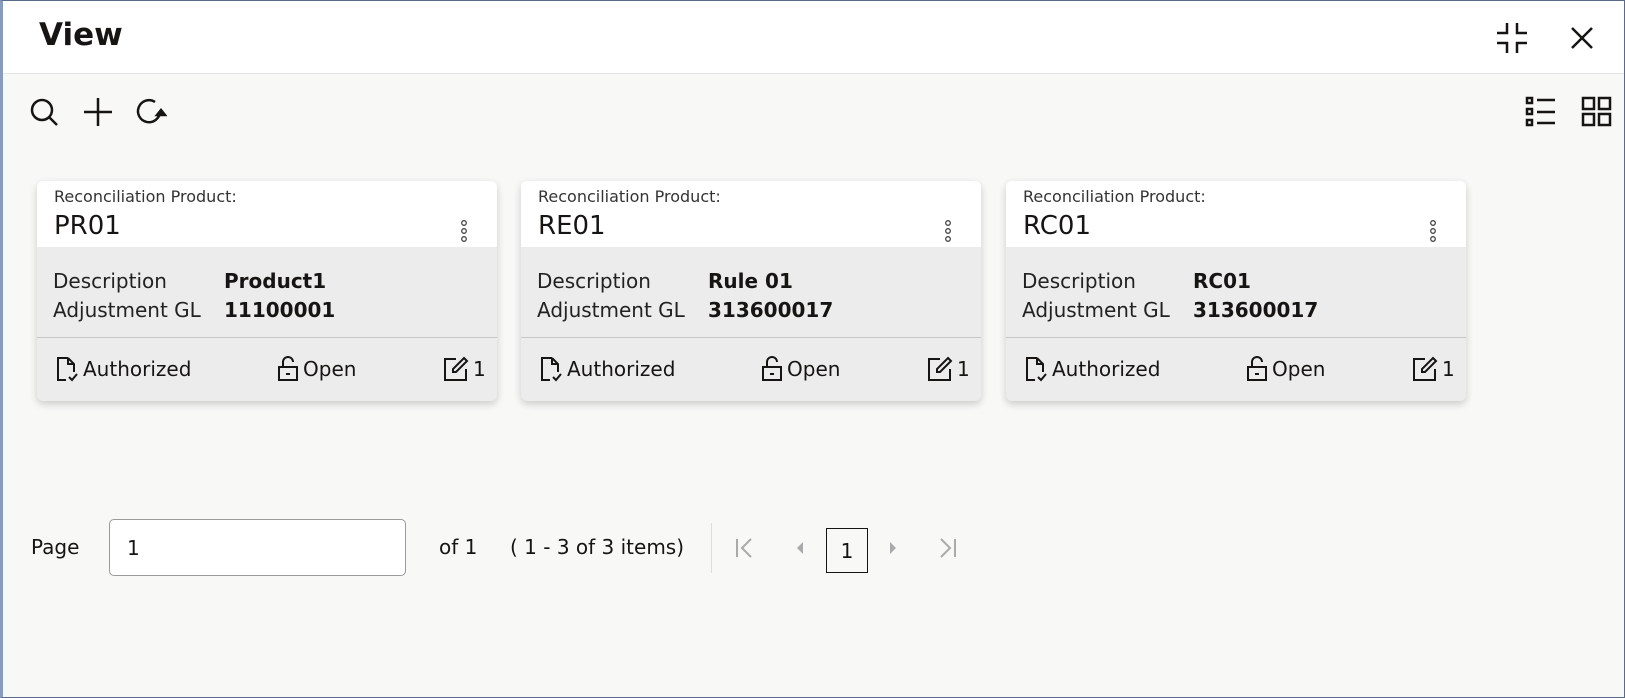  I want to click on card-header: Reconciliation Product: PR01, so click(267, 214).